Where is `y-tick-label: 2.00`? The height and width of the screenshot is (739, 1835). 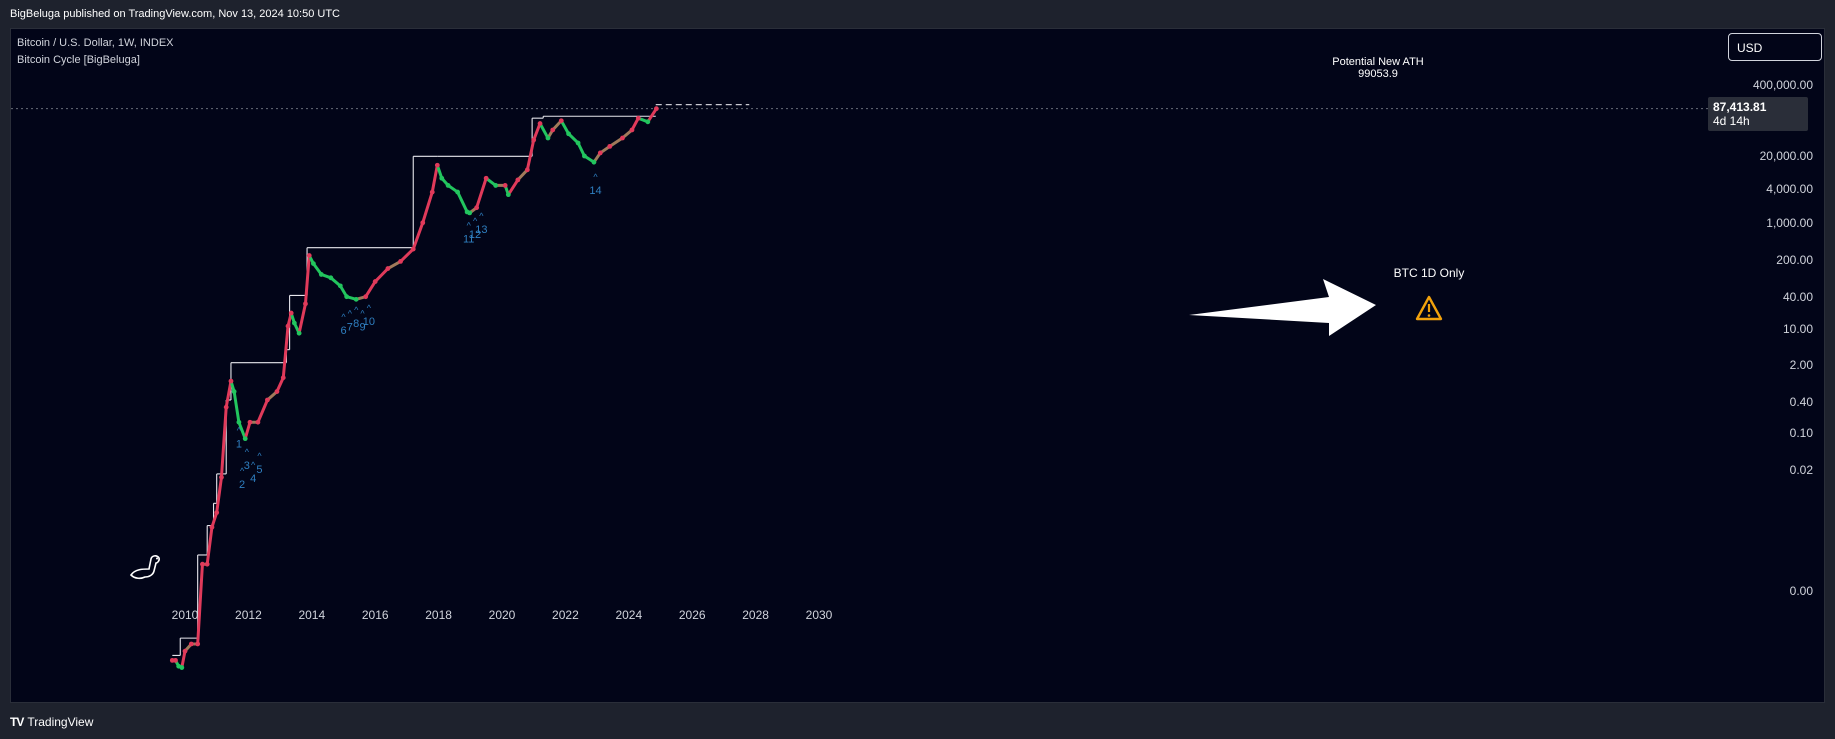 y-tick-label: 2.00 is located at coordinates (1802, 365).